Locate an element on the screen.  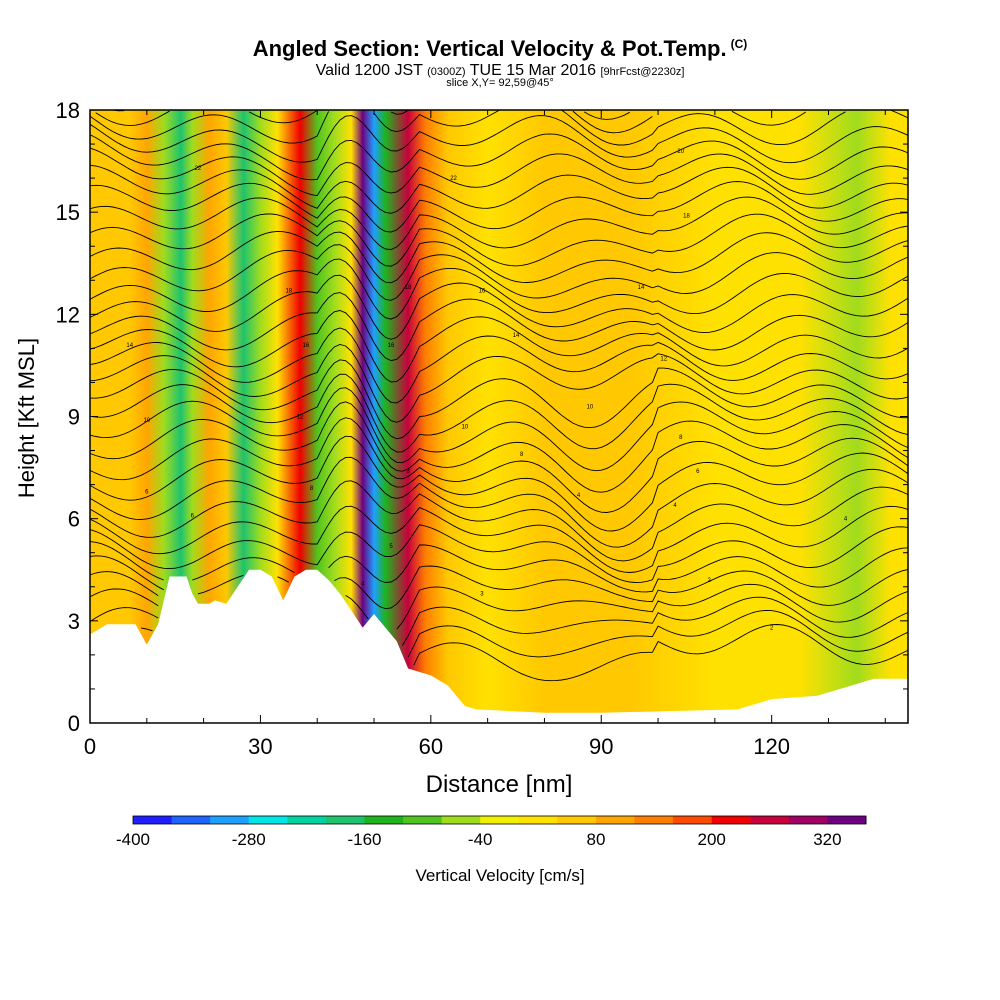
contour-label: 18 is located at coordinates (408, 288).